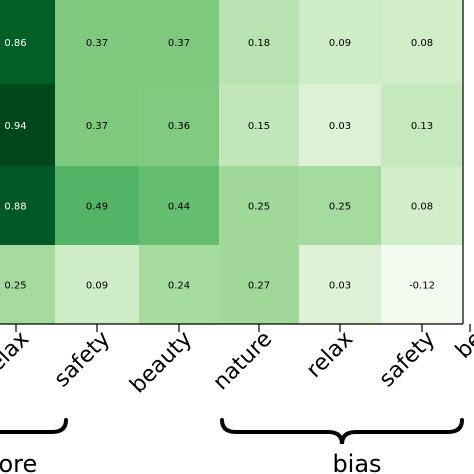 The height and width of the screenshot is (474, 474). Describe the element at coordinates (356, 462) in the screenshot. I see `group-label: bias` at that location.